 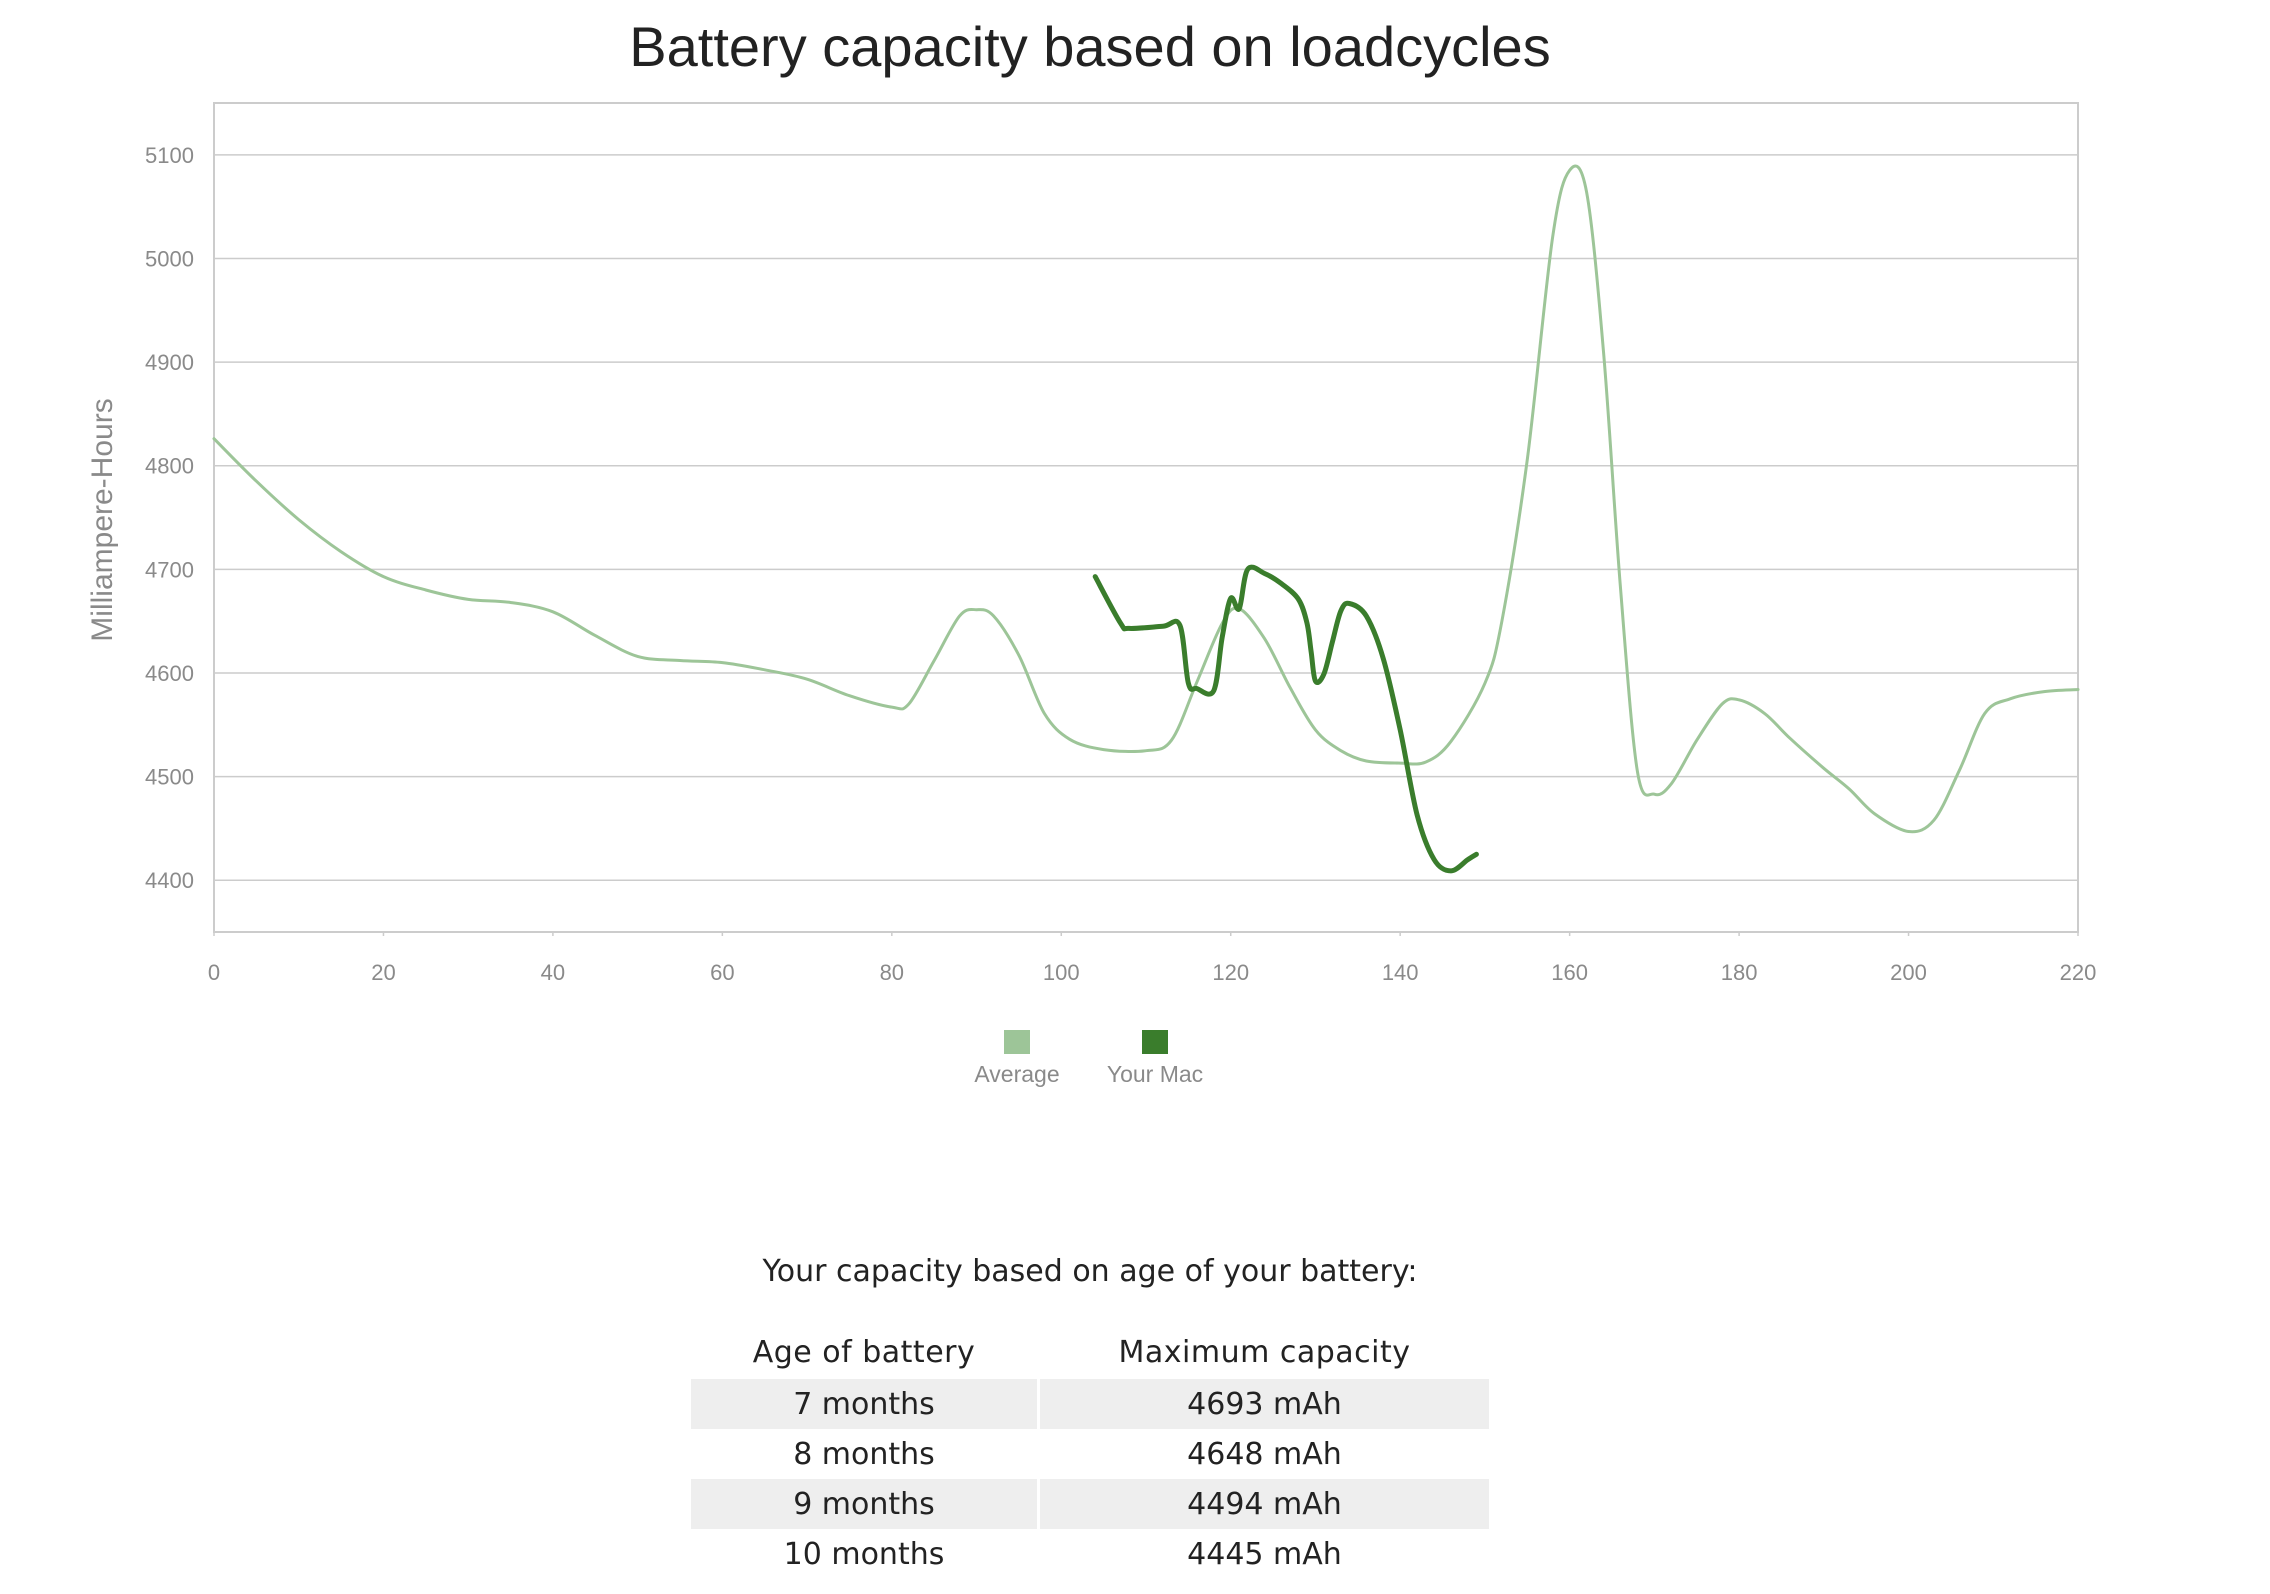 What do you see at coordinates (864, 1352) in the screenshot?
I see `header-age: Age of battery` at bounding box center [864, 1352].